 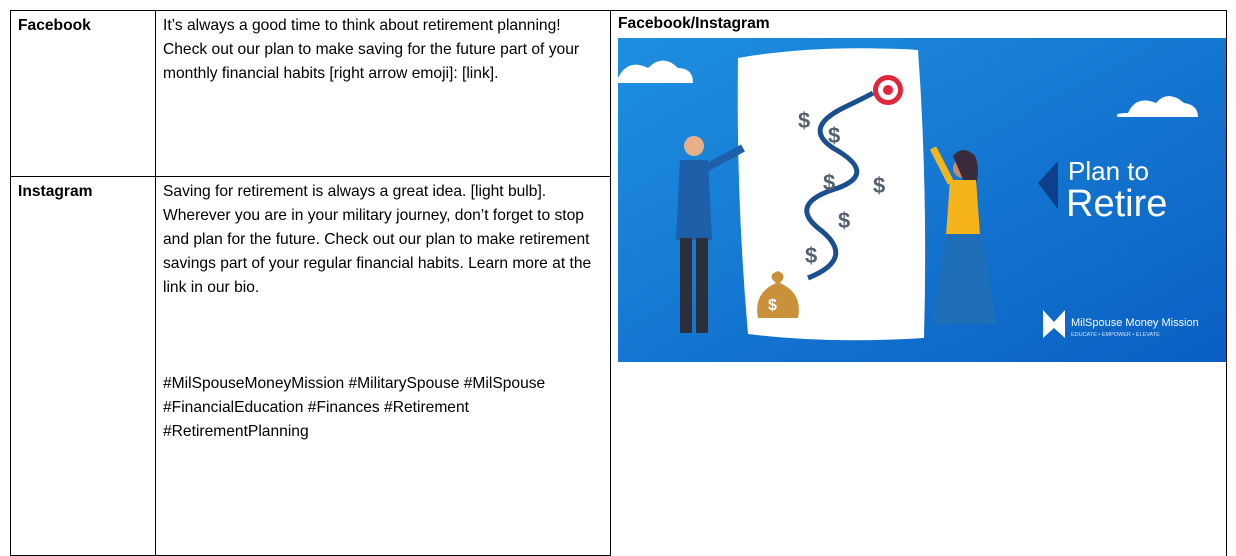 What do you see at coordinates (1054, 324) in the screenshot?
I see `brand-logo` at bounding box center [1054, 324].